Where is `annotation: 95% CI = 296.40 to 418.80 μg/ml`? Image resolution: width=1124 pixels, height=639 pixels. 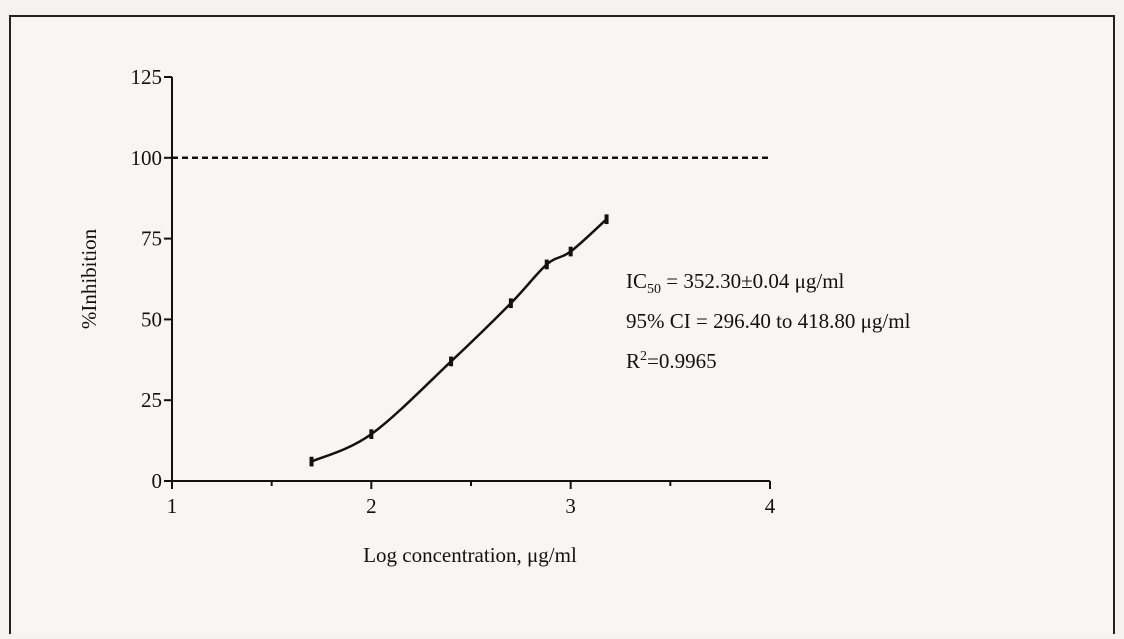 annotation: 95% CI = 296.40 to 418.80 μg/ml is located at coordinates (768, 321).